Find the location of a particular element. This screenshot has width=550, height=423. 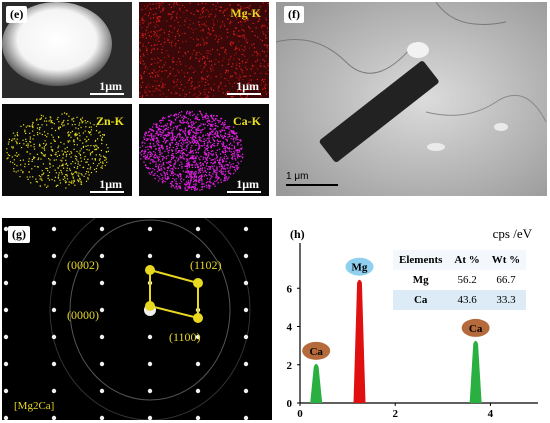

index-0000: (0000) is located at coordinates (83, 315).